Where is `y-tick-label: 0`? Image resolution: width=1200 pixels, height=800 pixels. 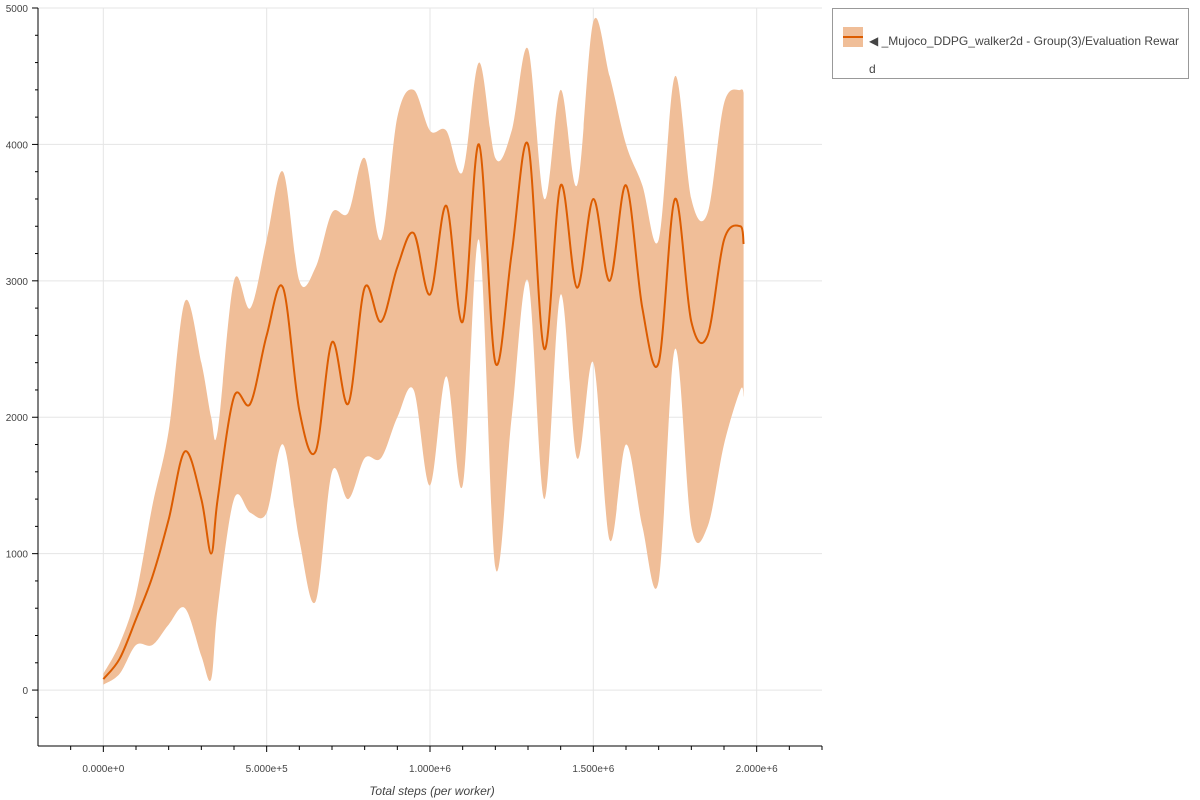
y-tick-label: 0 is located at coordinates (25, 691).